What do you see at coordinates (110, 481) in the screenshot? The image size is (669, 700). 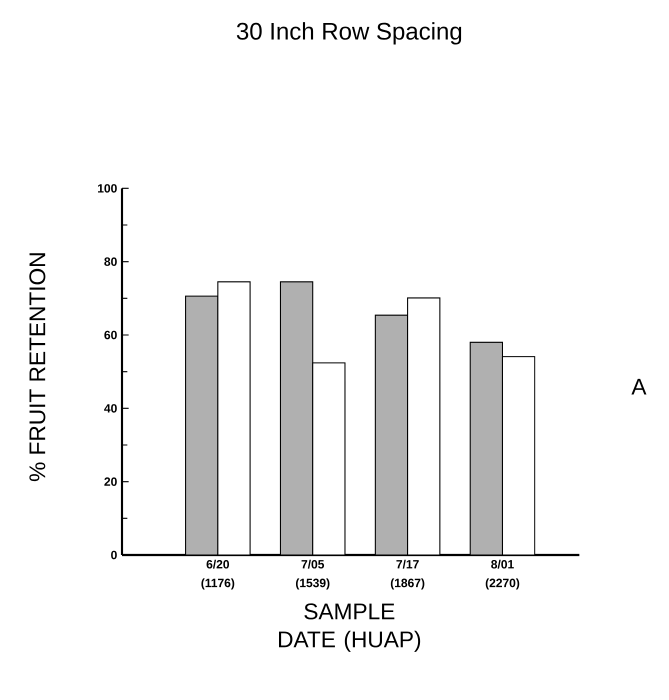 I see `y-tick-label: 20` at bounding box center [110, 481].